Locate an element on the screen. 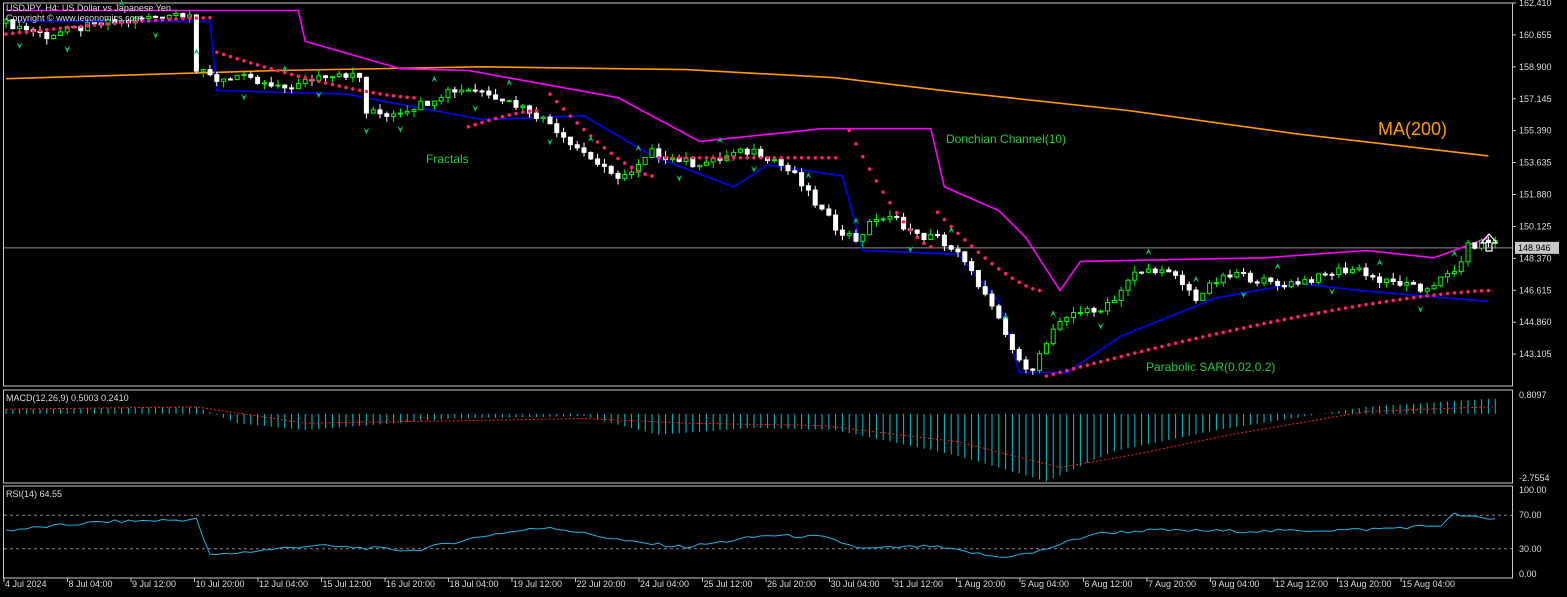 Image resolution: width=1567 pixels, height=597 pixels. time-tick-label: 6 Aug 12:00 is located at coordinates (1109, 584).